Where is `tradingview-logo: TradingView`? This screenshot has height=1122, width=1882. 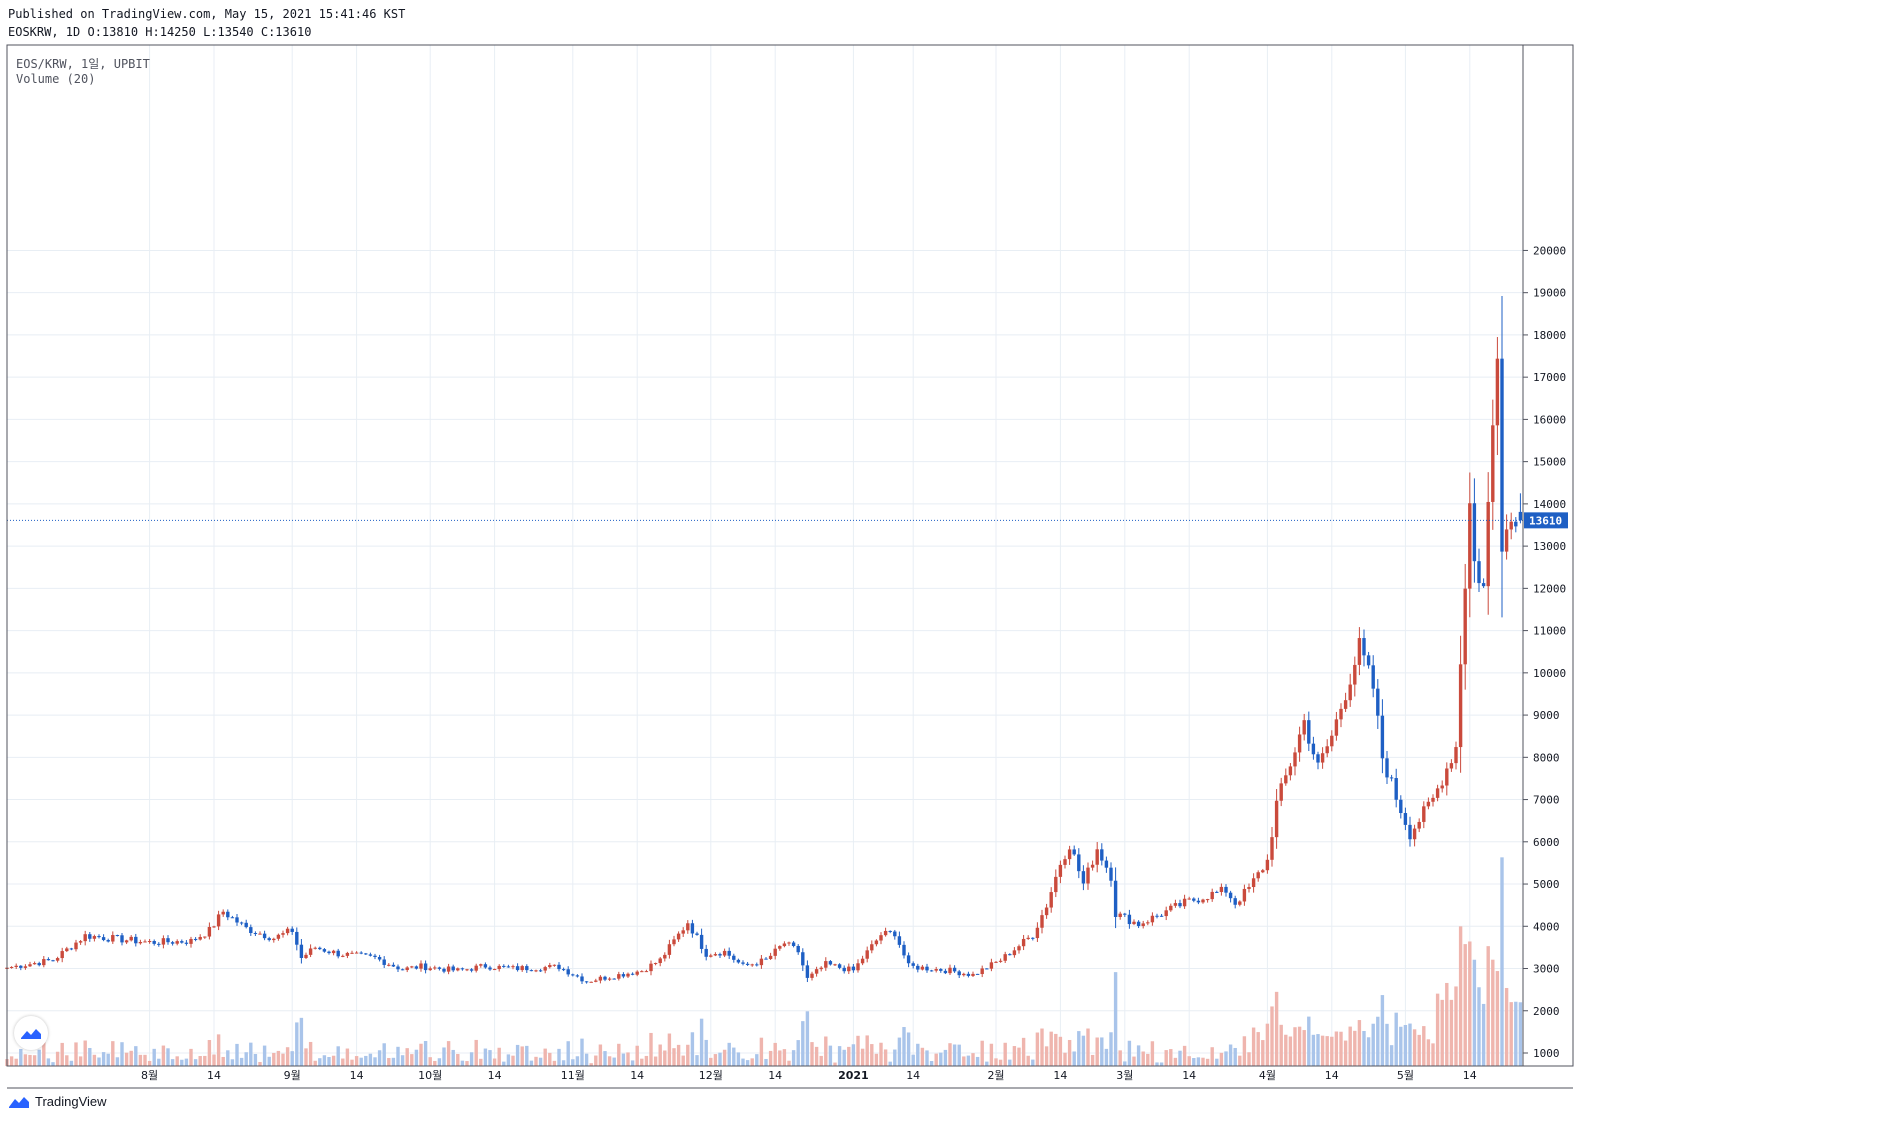
tradingview-logo: TradingView is located at coordinates (57, 1101).